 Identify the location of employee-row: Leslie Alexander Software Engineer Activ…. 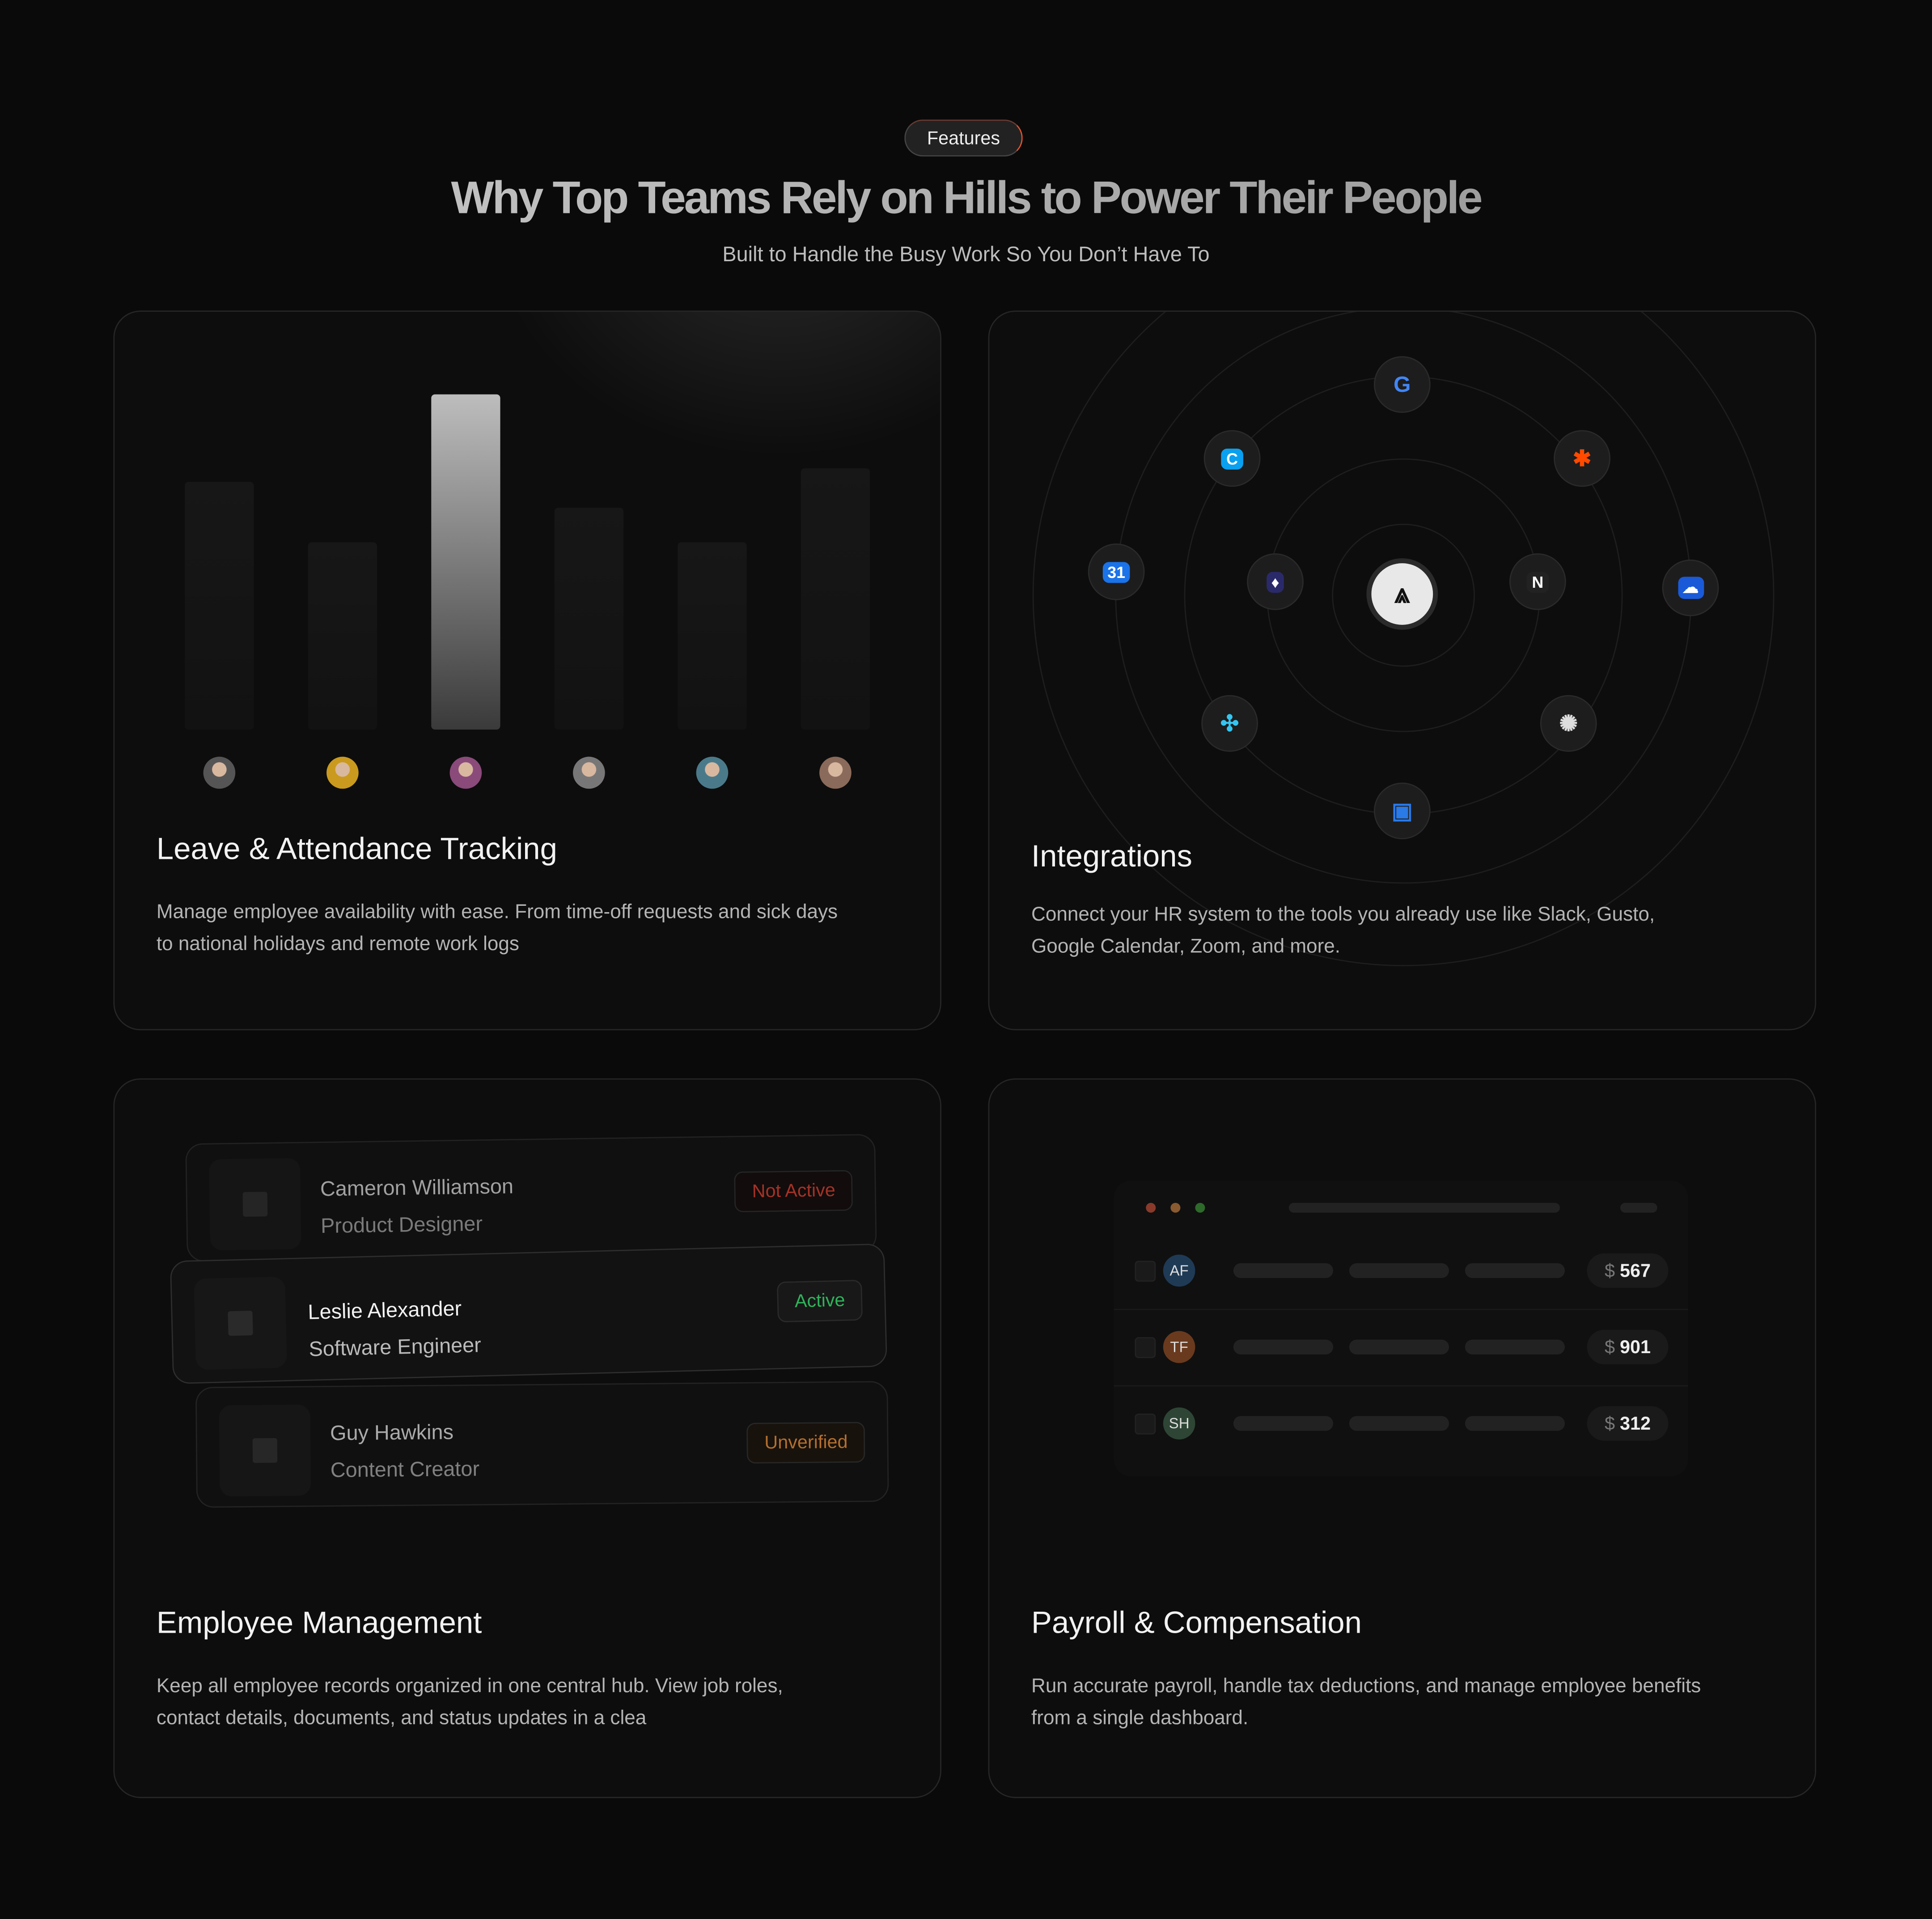
(528, 1313).